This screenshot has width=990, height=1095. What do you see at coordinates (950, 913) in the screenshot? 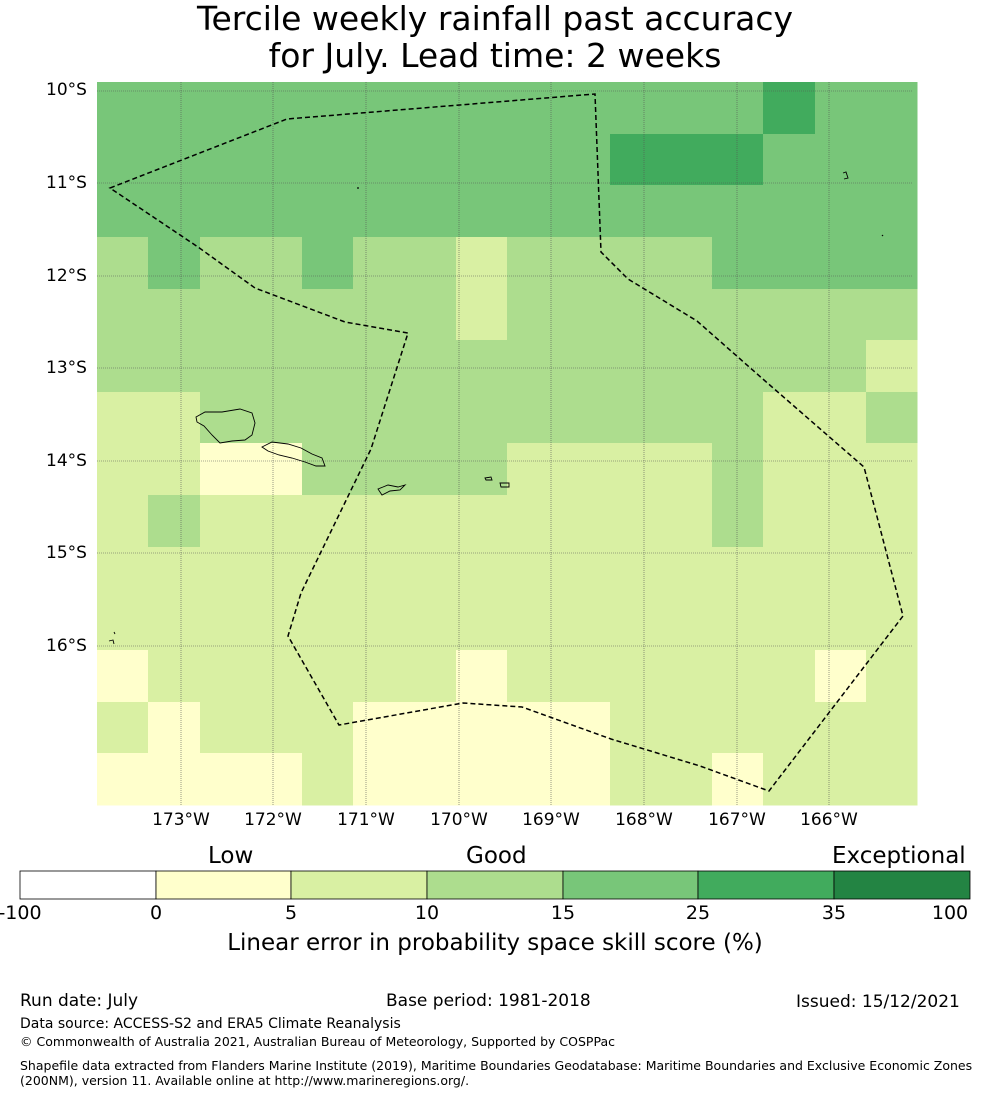
I see `legend-tick-100: 100` at bounding box center [950, 913].